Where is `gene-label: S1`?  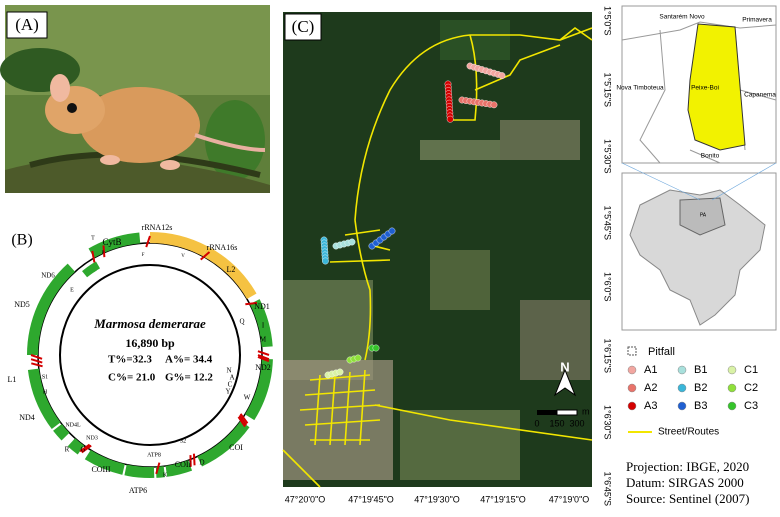 gene-label: S1 is located at coordinates (45, 377).